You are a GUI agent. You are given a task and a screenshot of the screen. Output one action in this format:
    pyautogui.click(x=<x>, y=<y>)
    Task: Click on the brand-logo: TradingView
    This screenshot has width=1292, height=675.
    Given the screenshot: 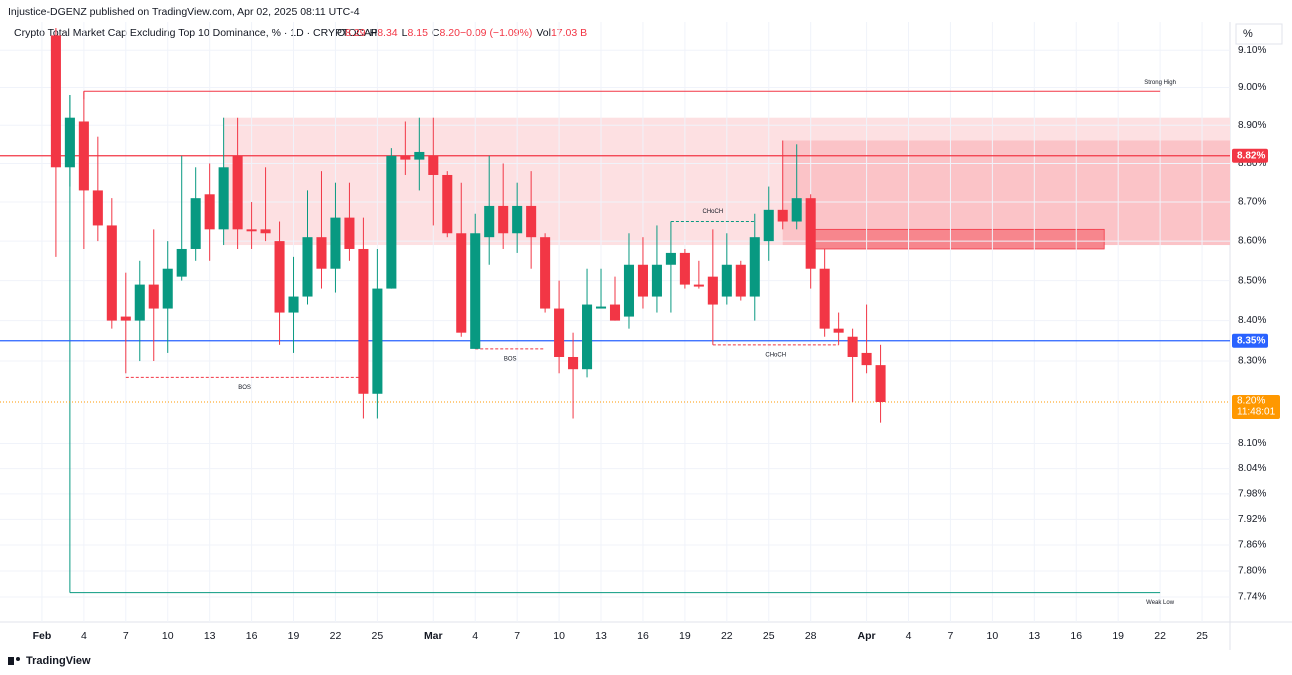 What is the action you would take?
    pyautogui.click(x=49, y=661)
    